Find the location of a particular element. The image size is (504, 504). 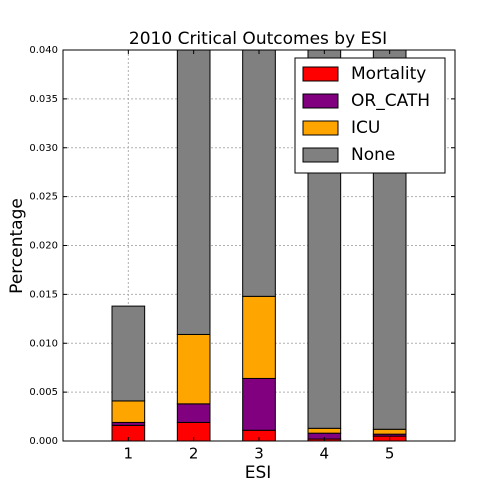

legend-label: OR_CATH is located at coordinates (390, 101).